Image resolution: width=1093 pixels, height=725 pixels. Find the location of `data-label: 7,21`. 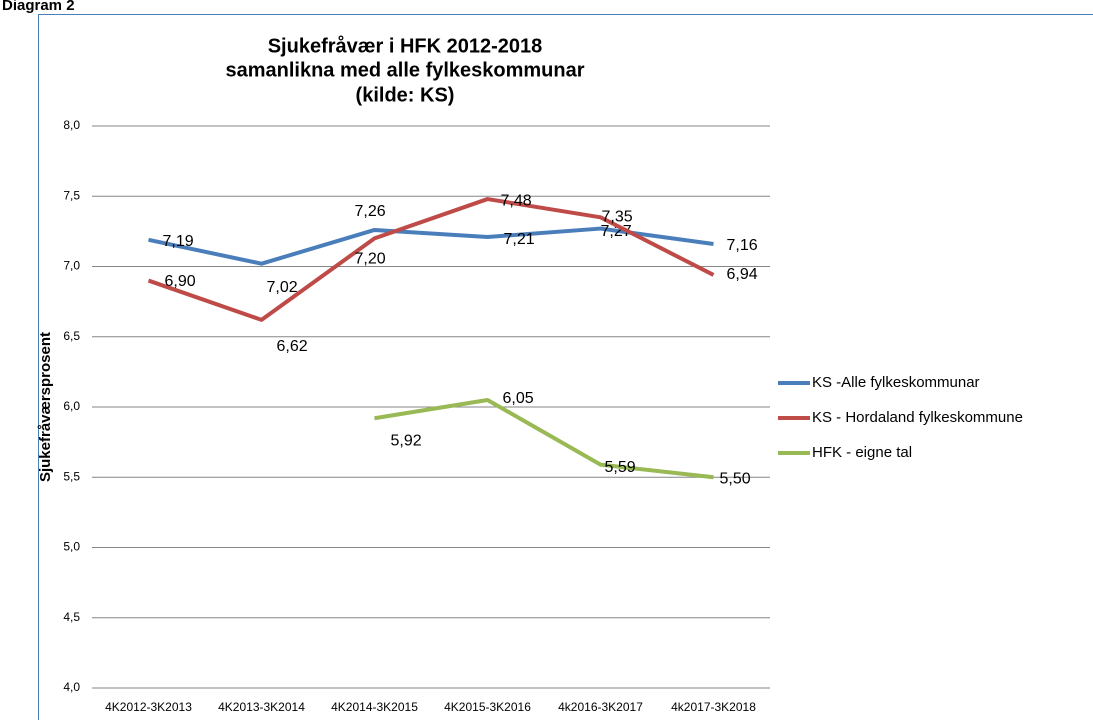

data-label: 7,21 is located at coordinates (519, 239).